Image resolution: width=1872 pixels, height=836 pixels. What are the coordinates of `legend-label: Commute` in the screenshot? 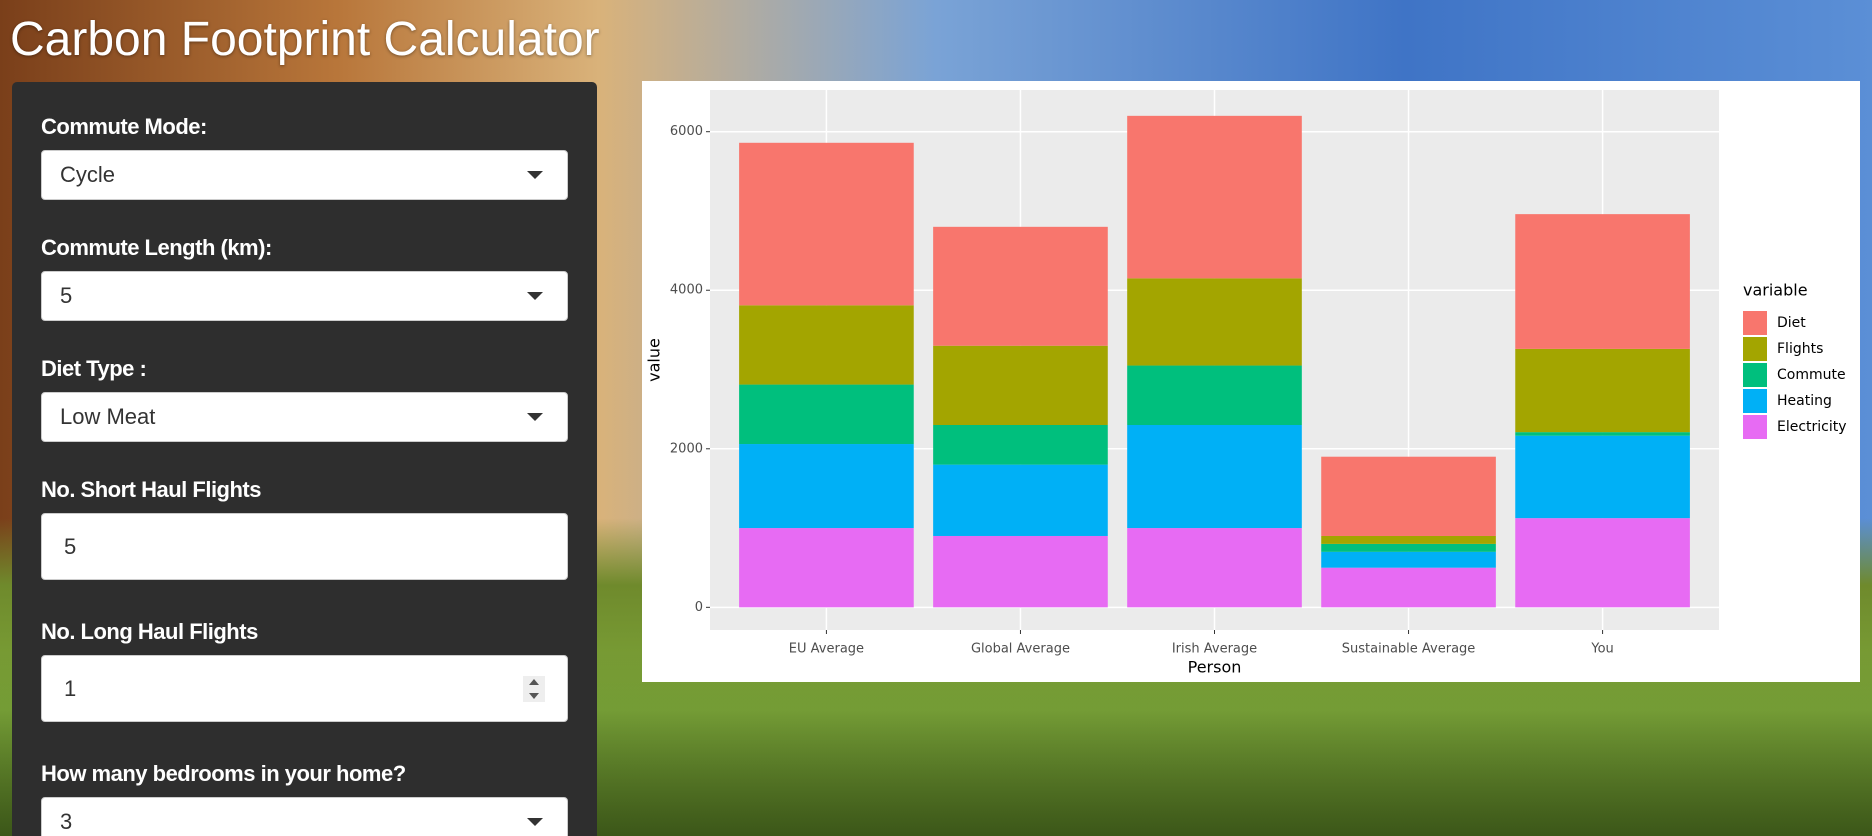 It's located at (1811, 375).